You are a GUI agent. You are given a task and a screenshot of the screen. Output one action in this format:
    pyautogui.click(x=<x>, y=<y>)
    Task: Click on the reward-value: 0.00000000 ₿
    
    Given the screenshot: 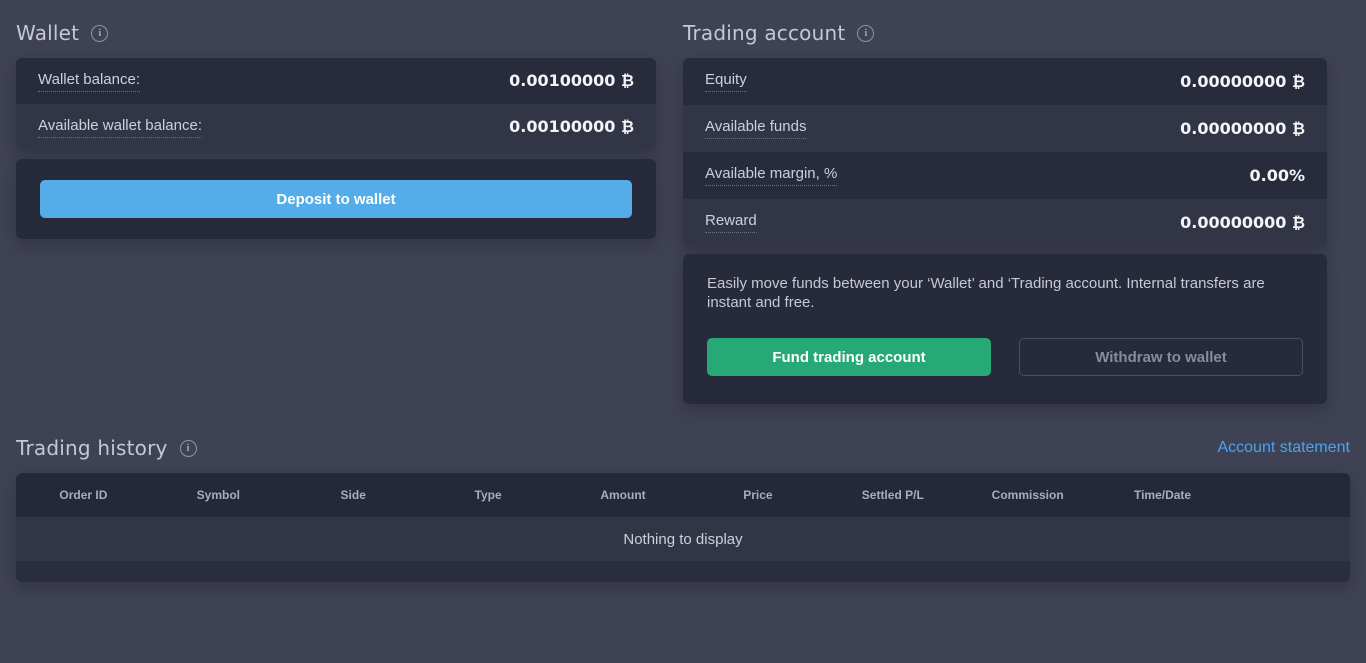 What is the action you would take?
    pyautogui.click(x=1242, y=222)
    